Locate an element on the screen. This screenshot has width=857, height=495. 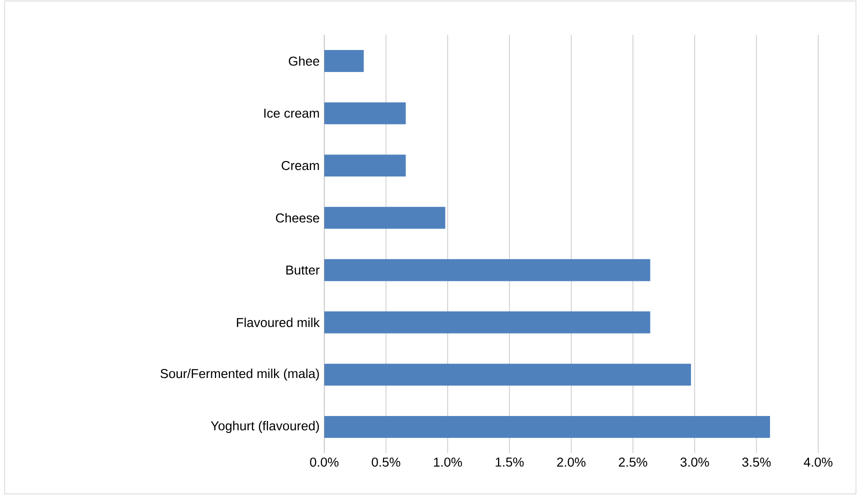
y-tick-label: Flavoured milk is located at coordinates (278, 323).